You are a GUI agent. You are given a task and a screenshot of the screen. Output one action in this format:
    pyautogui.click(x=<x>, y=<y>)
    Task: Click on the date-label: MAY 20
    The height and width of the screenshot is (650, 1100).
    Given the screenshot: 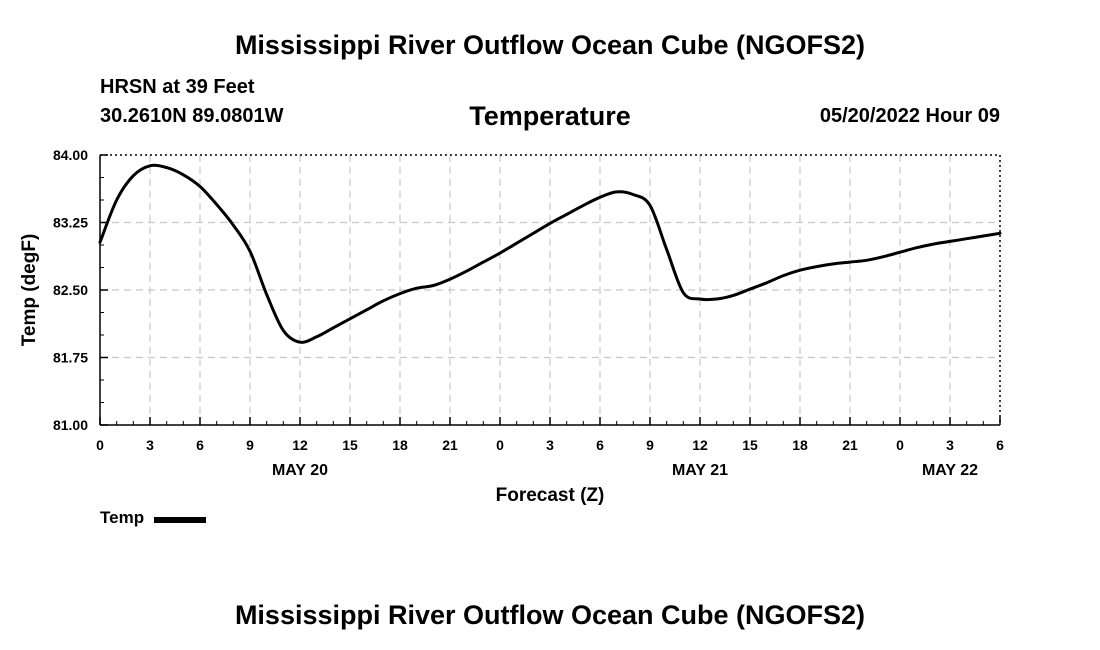 What is the action you would take?
    pyautogui.click(x=300, y=470)
    